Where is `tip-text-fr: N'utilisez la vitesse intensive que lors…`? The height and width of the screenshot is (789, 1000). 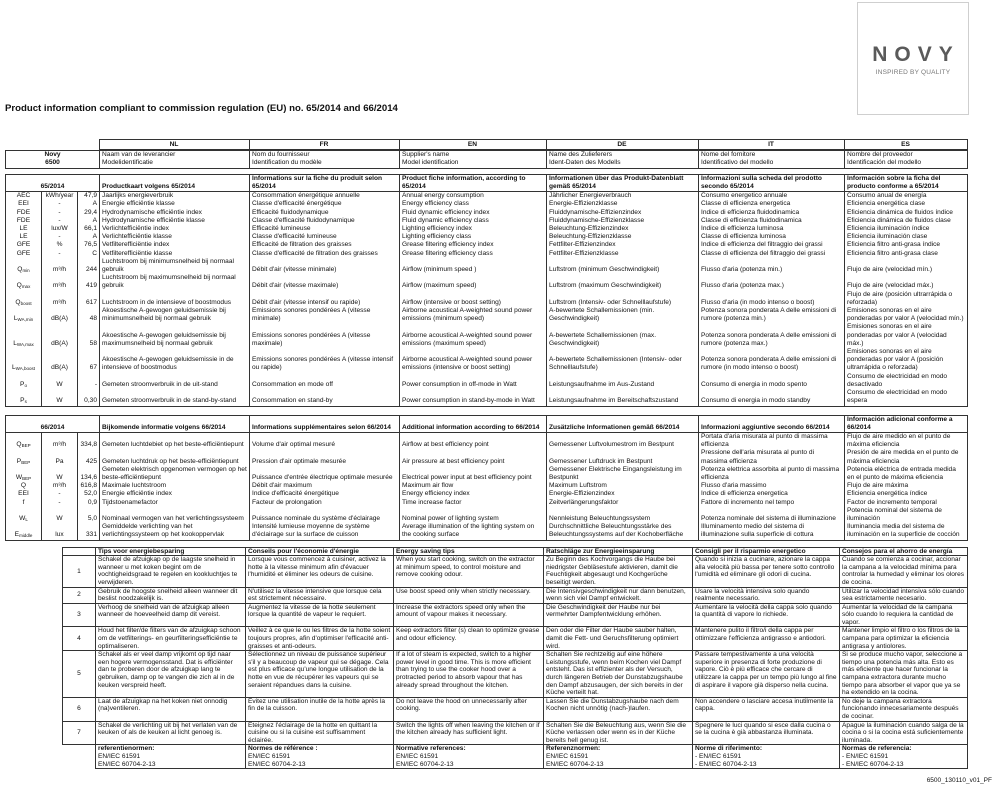
tip-text-fr: N'utilisez la vitesse intensive que lors… is located at coordinates (319, 595).